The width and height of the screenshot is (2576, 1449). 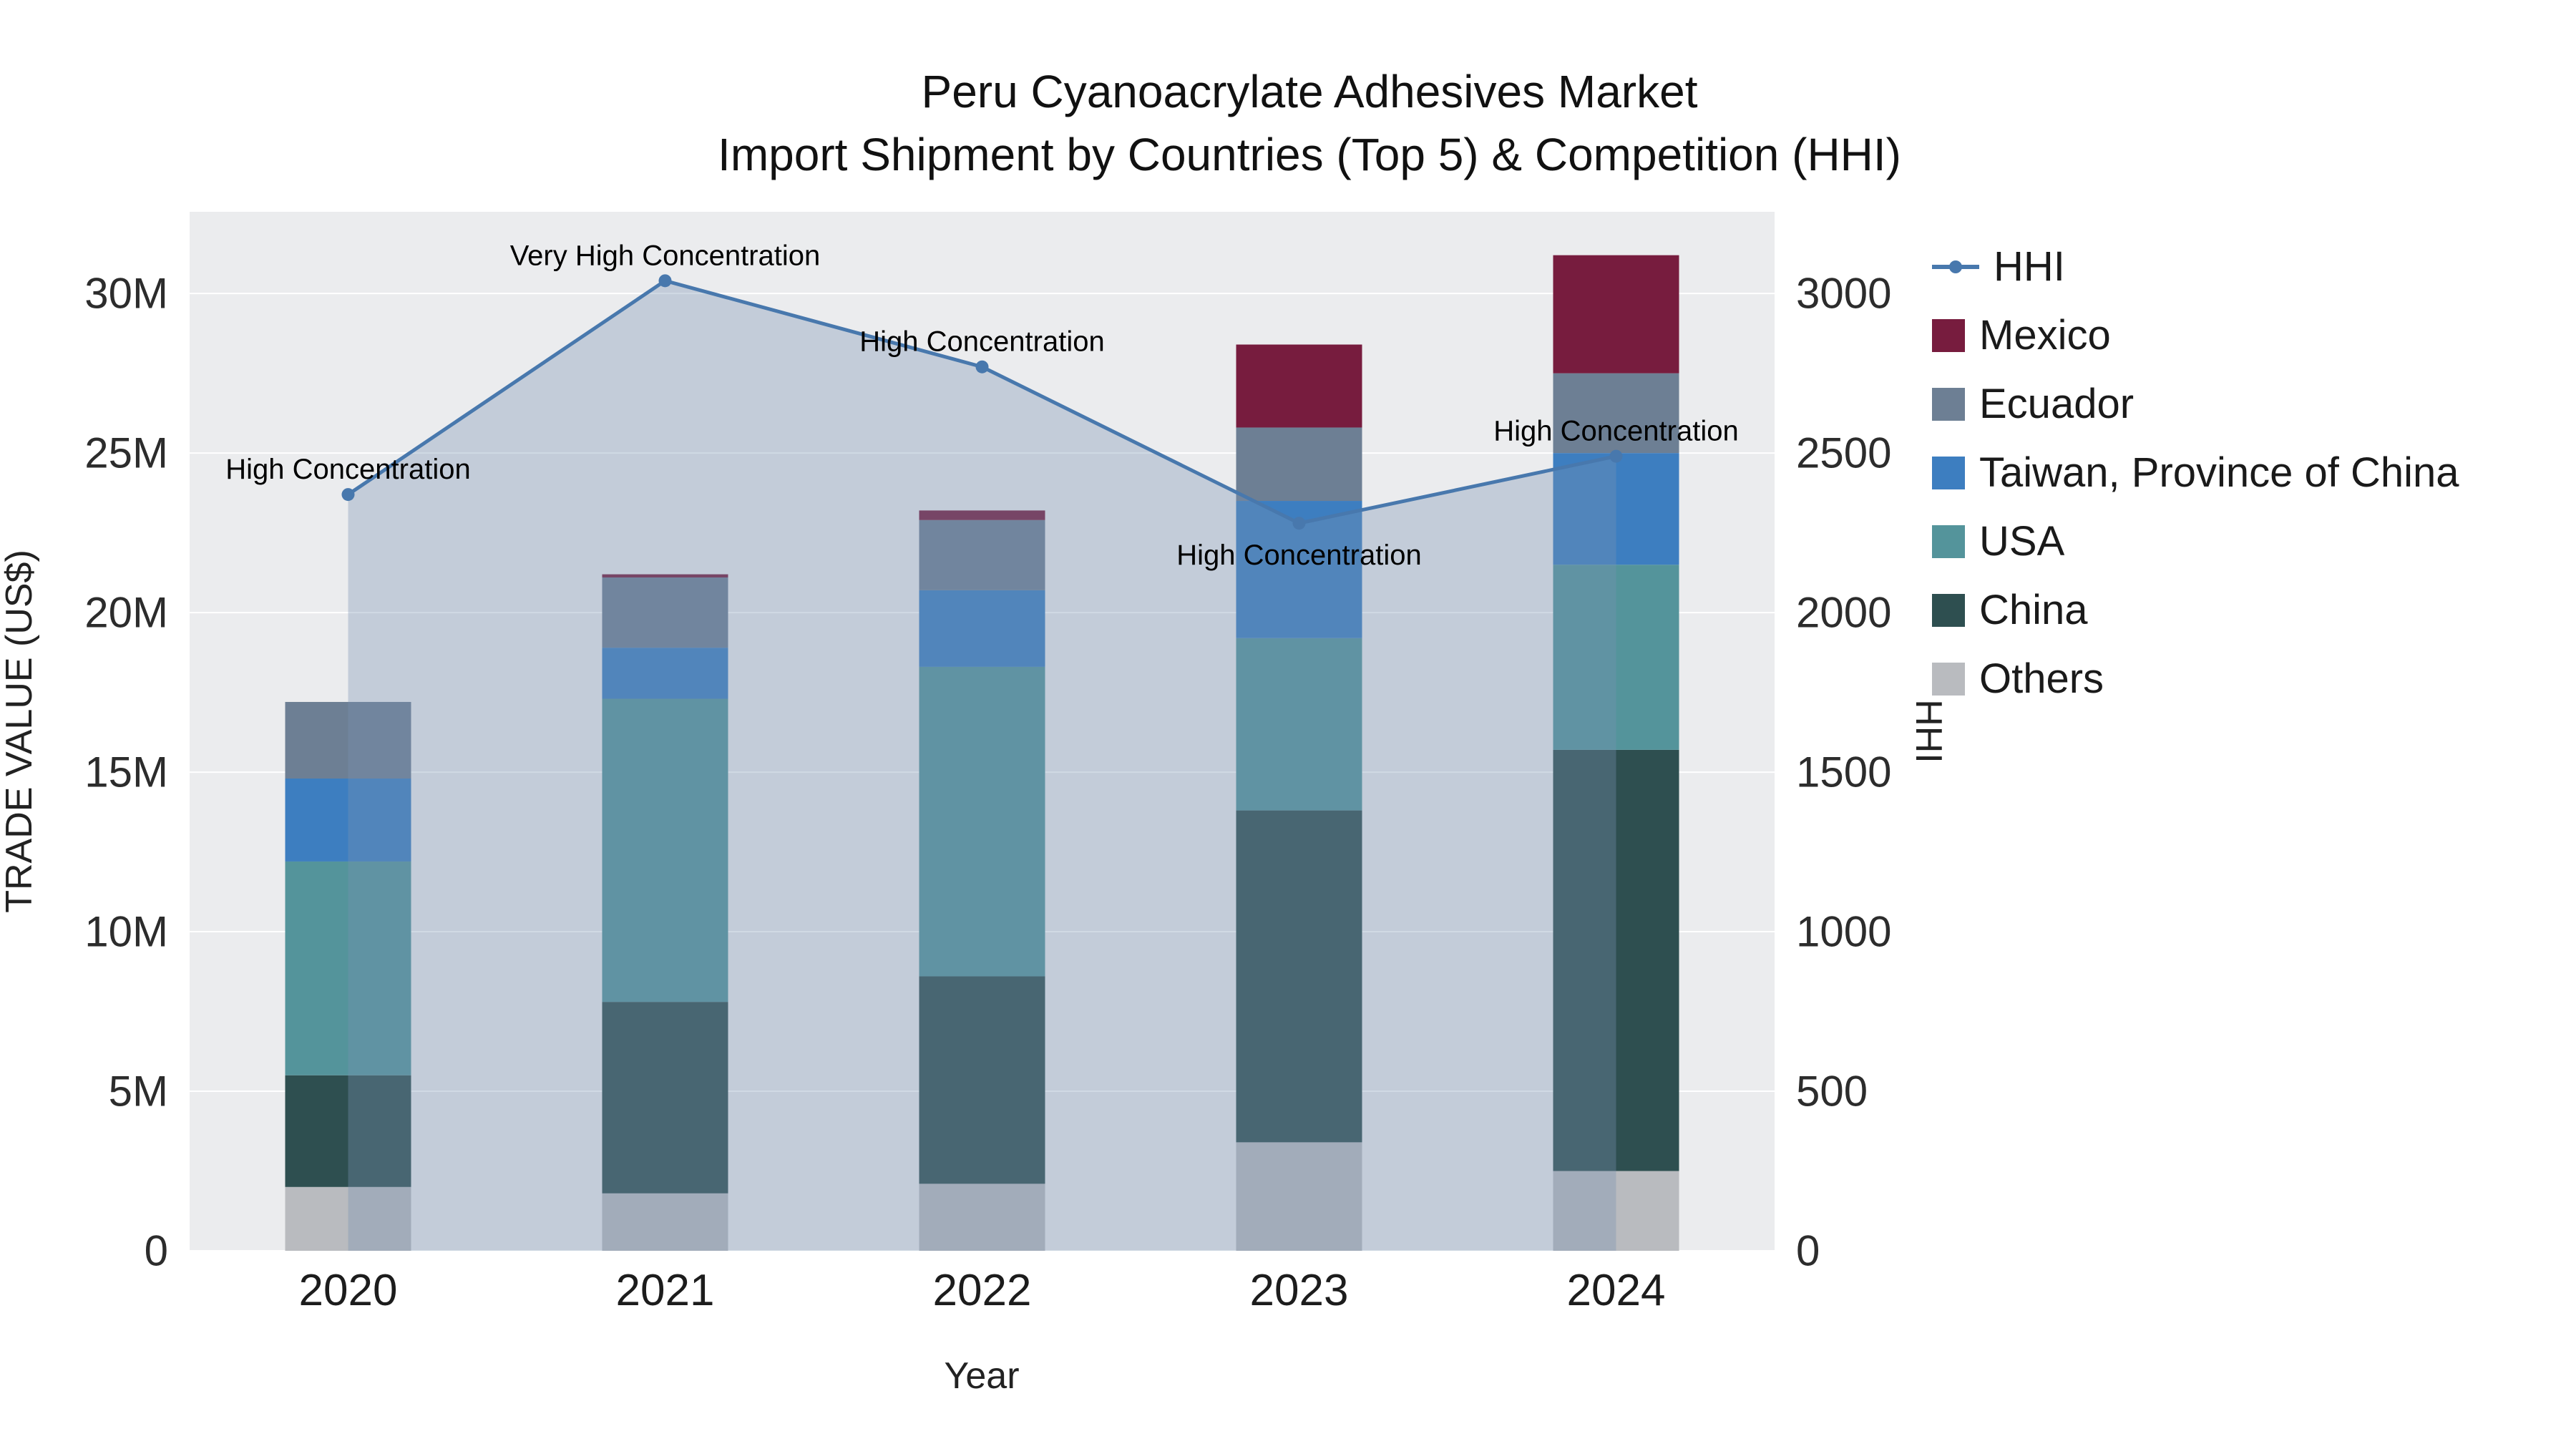 What do you see at coordinates (126, 932) in the screenshot?
I see `y-left-tick-10m: 10M` at bounding box center [126, 932].